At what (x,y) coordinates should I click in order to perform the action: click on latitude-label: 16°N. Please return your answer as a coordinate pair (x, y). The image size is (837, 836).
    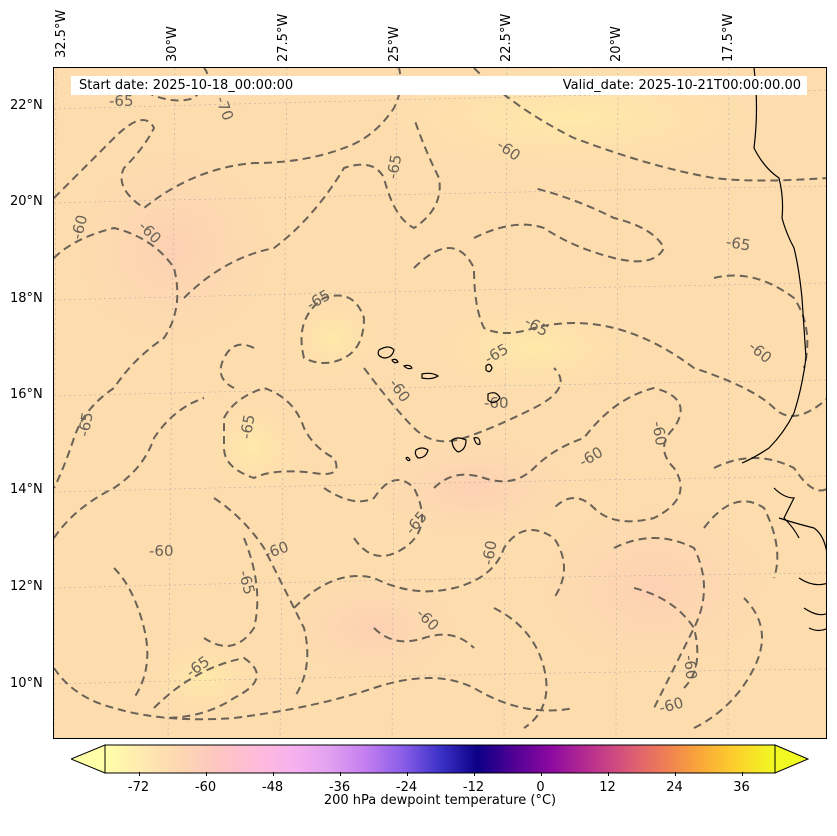
    Looking at the image, I should click on (26, 394).